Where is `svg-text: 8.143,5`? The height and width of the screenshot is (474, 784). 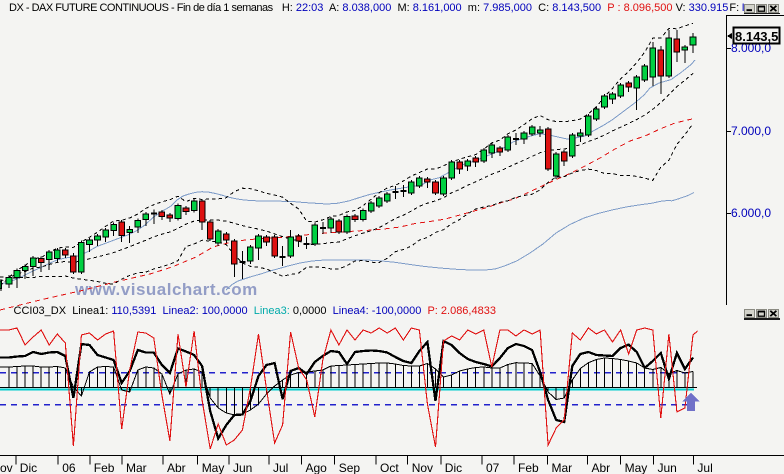
svg-text: 8.143,5 is located at coordinates (756, 36).